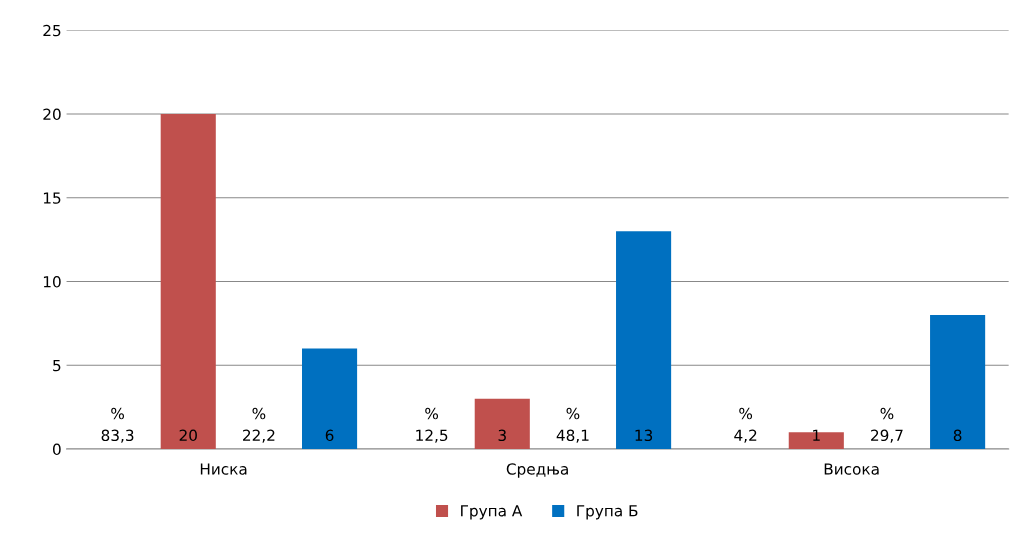 Image resolution: width=1024 pixels, height=551 pixels. What do you see at coordinates (745, 425) in the screenshot?
I see `annotation: % 4,2` at bounding box center [745, 425].